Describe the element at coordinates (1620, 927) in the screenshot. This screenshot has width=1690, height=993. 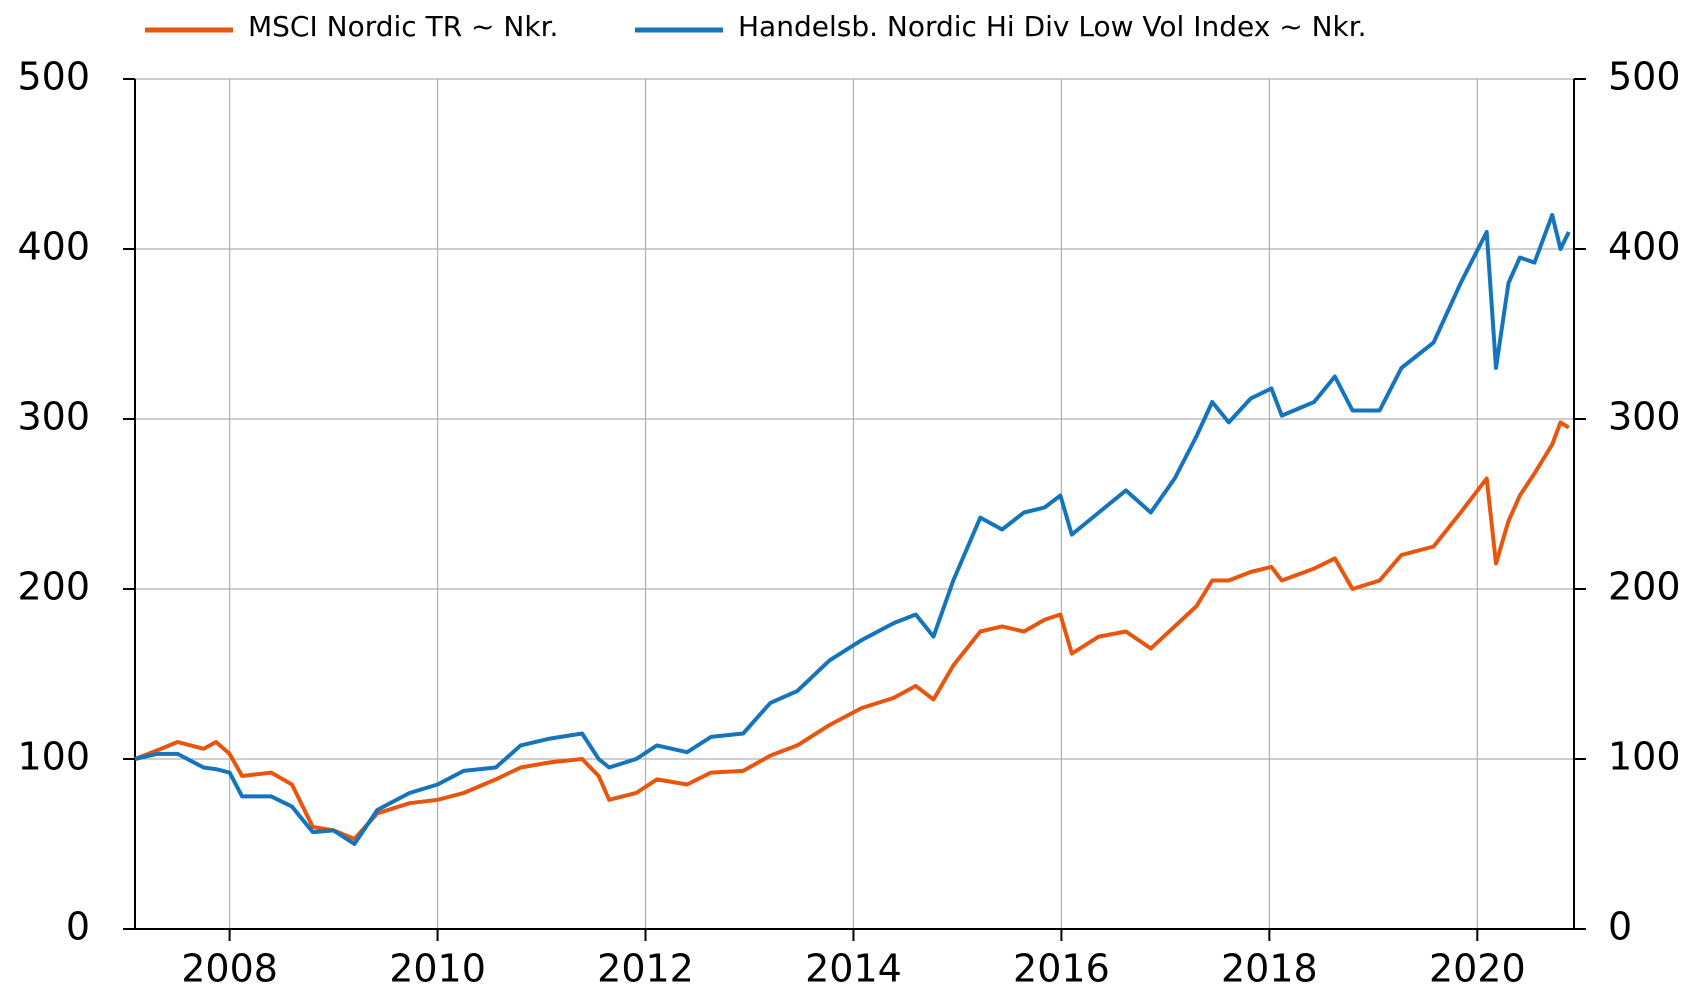
I see `y2-tick-label: 0` at that location.